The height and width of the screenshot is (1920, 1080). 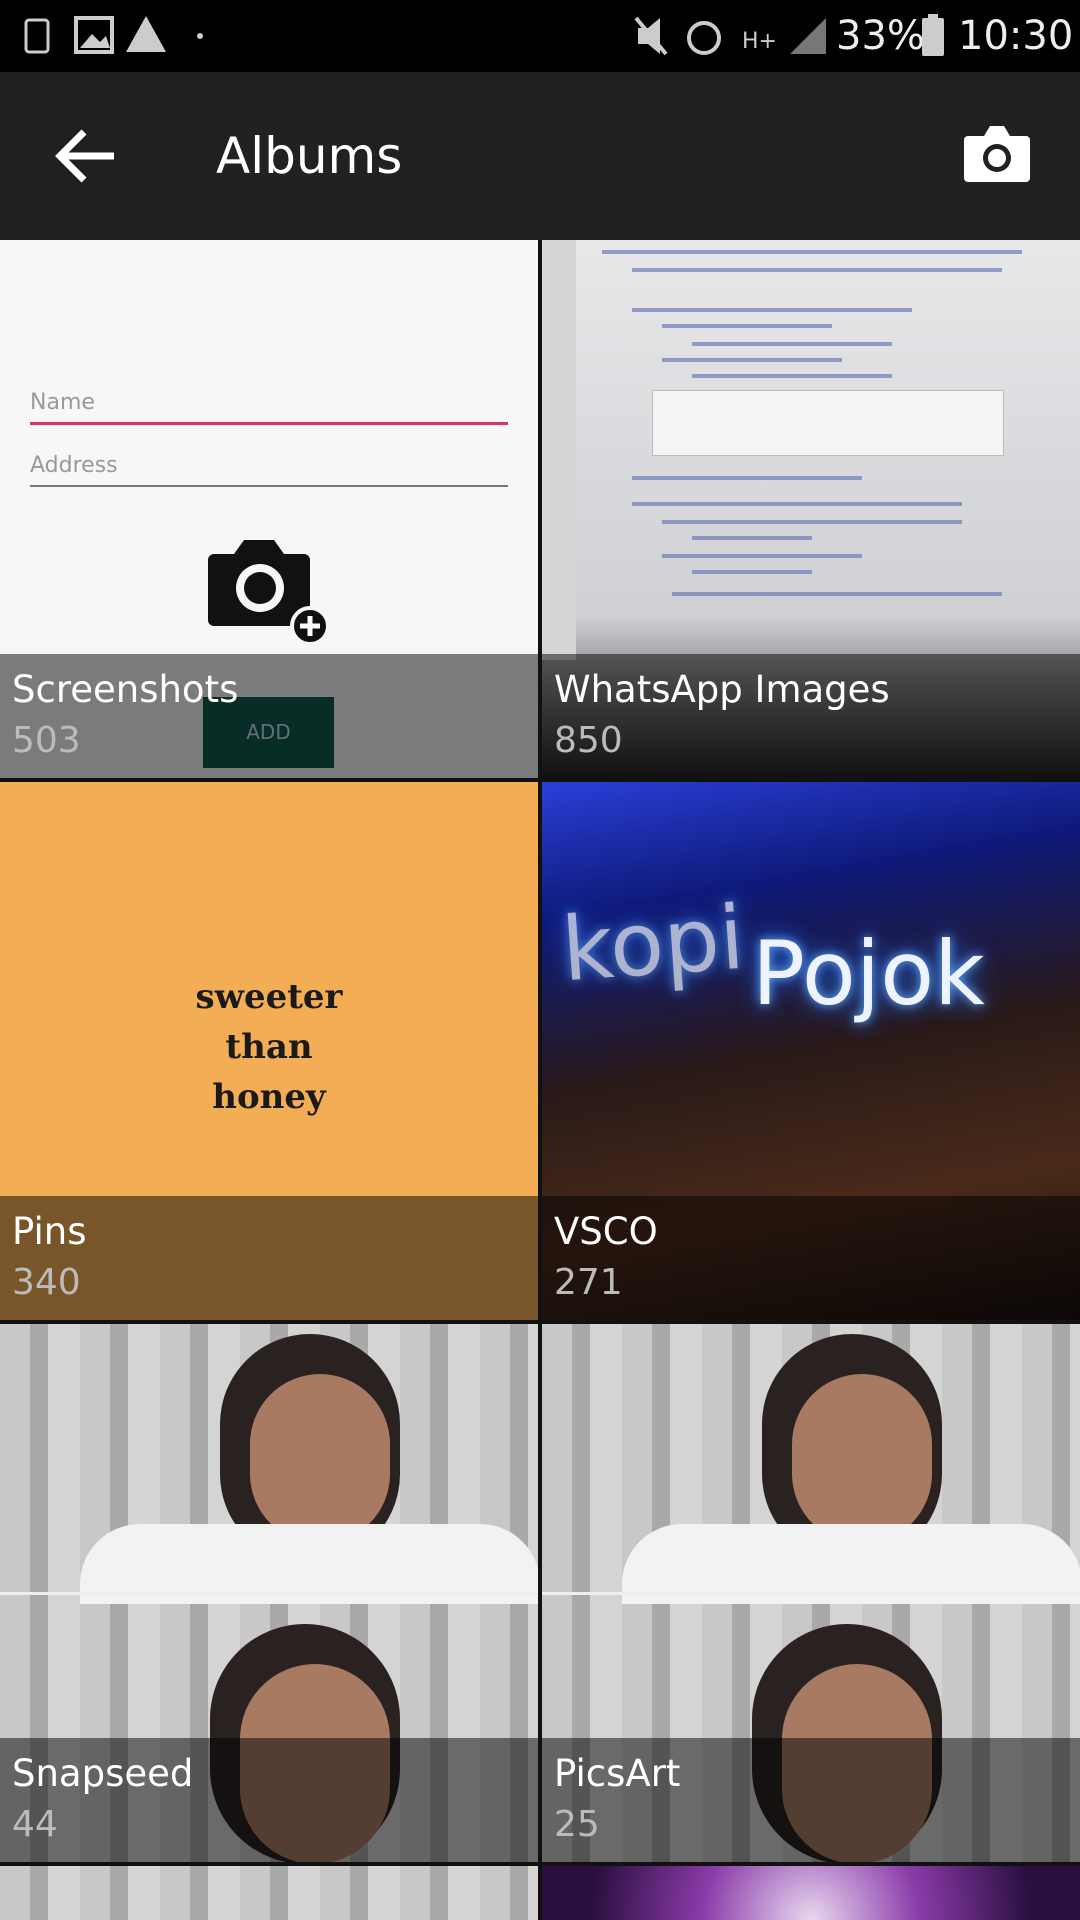 I want to click on album-name: VSCO, so click(x=606, y=1231).